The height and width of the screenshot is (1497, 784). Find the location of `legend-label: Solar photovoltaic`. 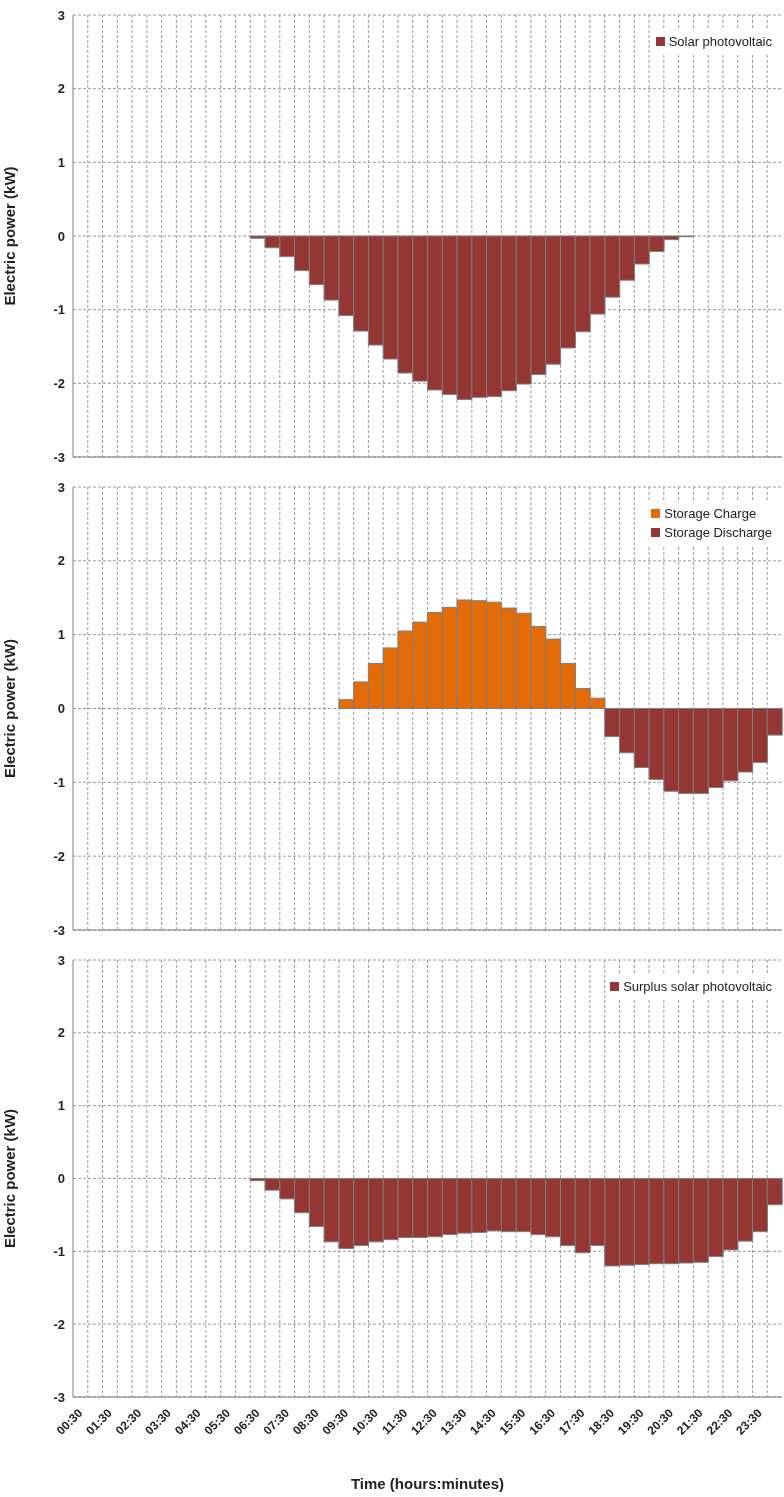

legend-label: Solar photovoltaic is located at coordinates (720, 41).